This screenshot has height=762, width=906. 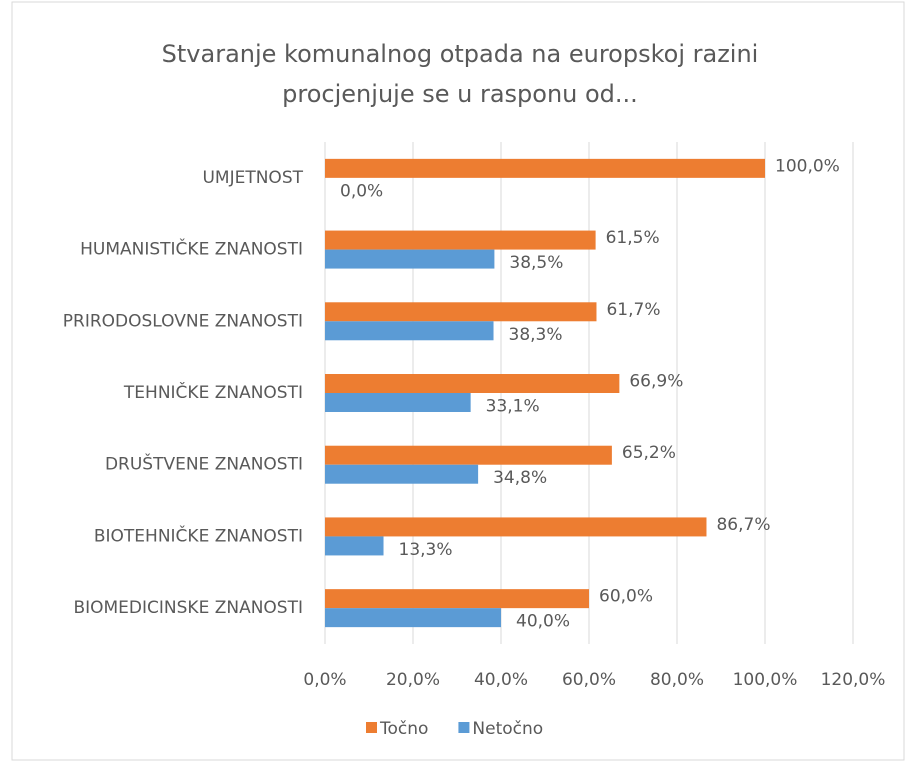 I want to click on x-tick-label: 40,0%, so click(x=501, y=680).